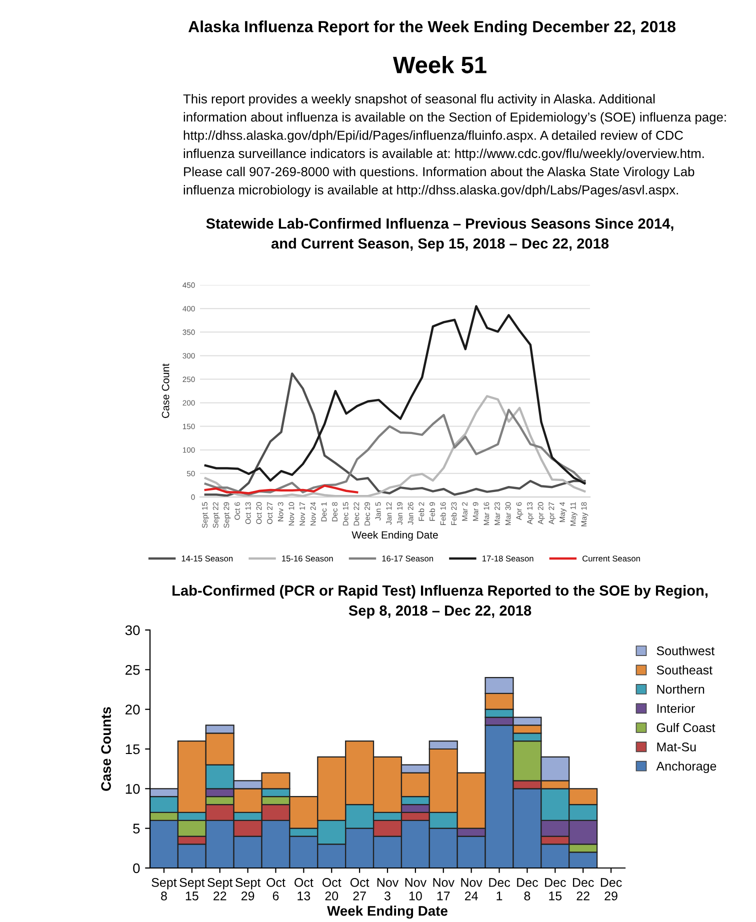  I want to click on legend-label: Southwest, so click(685, 651).